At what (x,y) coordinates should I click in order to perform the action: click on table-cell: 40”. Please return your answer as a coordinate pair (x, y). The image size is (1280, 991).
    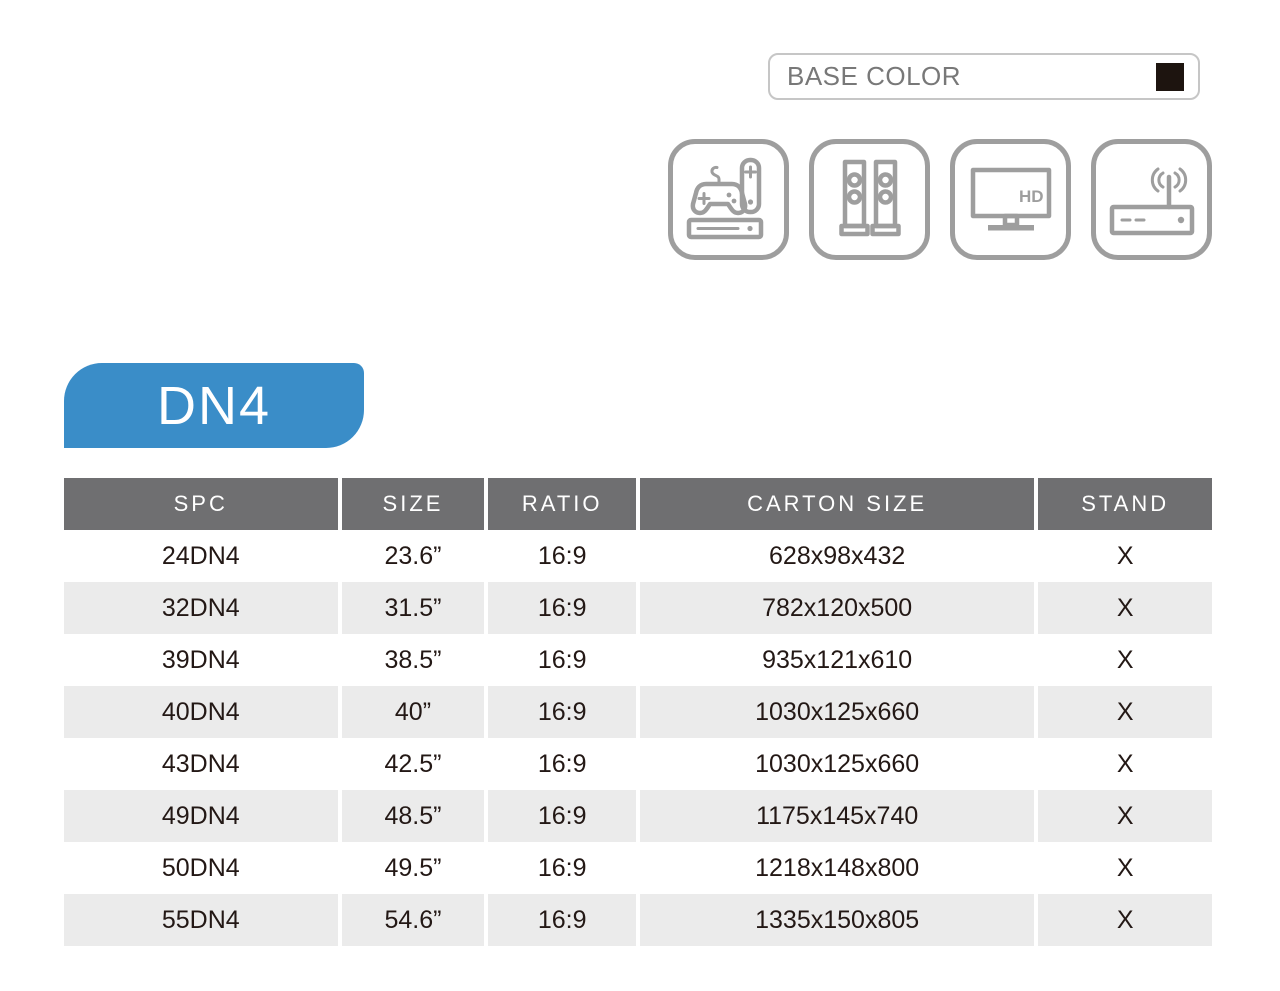
    Looking at the image, I should click on (414, 712).